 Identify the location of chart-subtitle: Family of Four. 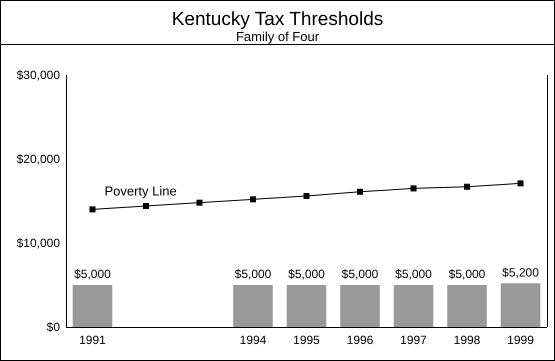
(278, 36).